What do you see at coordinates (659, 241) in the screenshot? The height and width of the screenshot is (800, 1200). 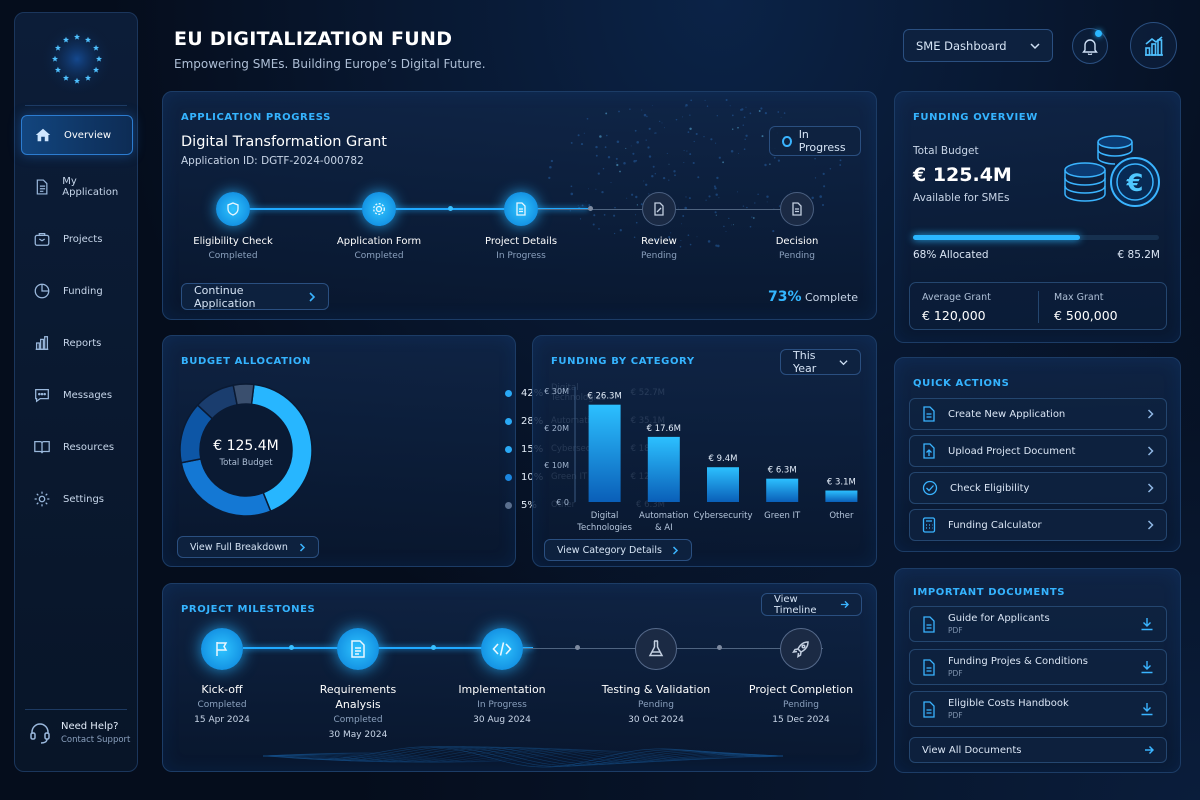 I see `step-label: Review` at bounding box center [659, 241].